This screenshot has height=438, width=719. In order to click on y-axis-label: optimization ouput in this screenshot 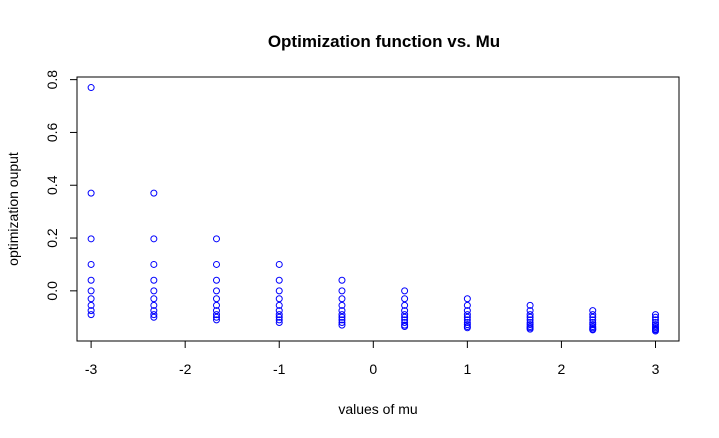, I will do `click(13, 209)`.